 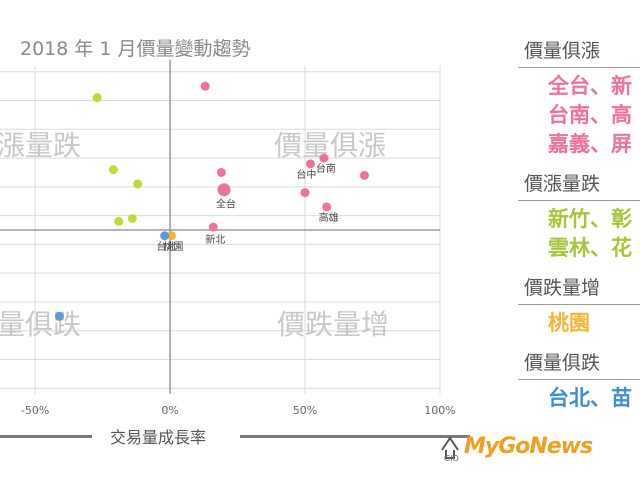 What do you see at coordinates (226, 204) in the screenshot?
I see `data-label: 全台` at bounding box center [226, 204].